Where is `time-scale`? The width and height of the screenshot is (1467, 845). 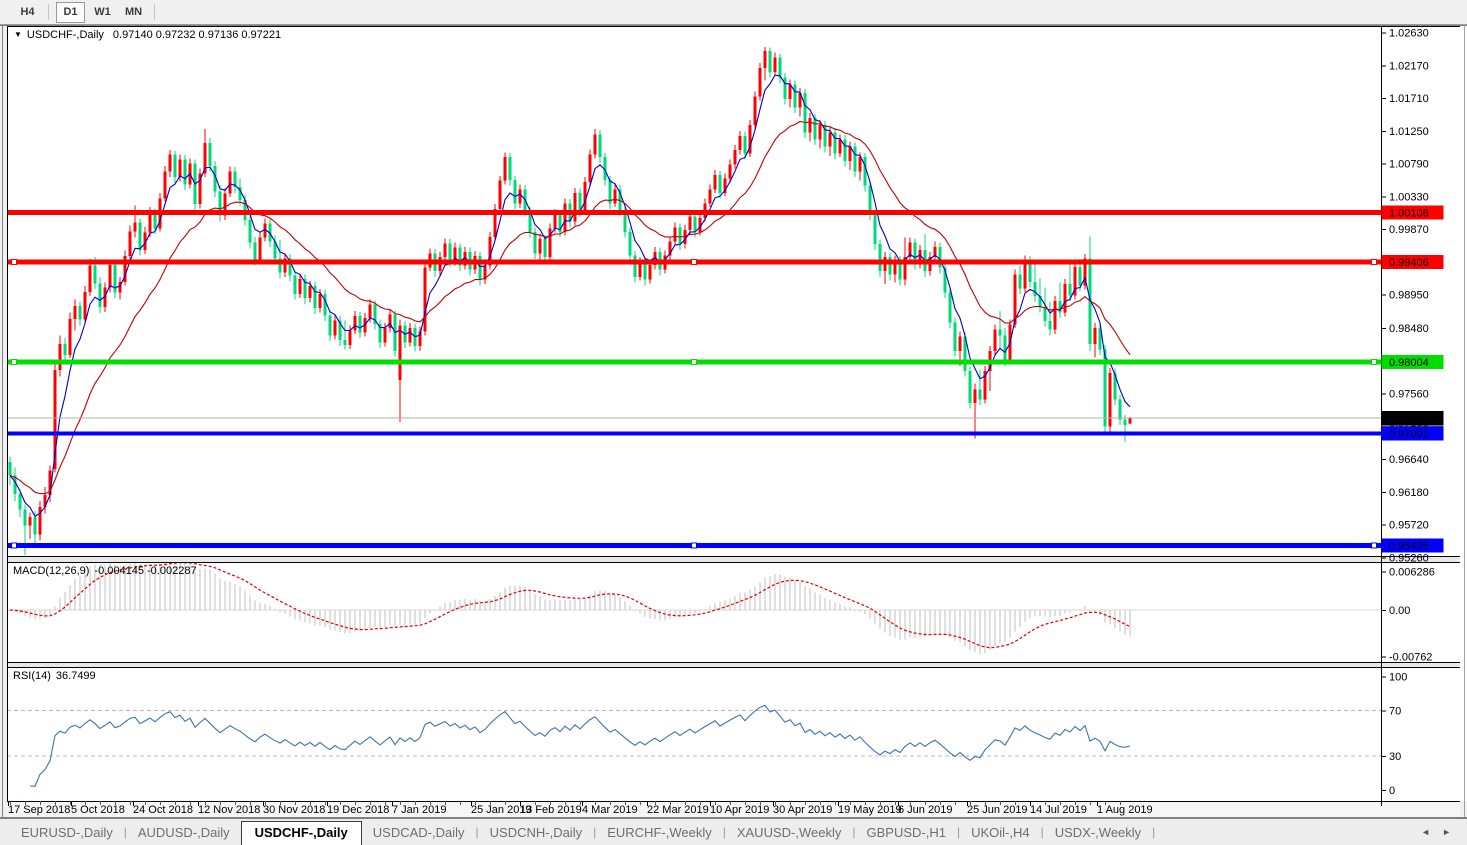
time-scale is located at coordinates (733, 809).